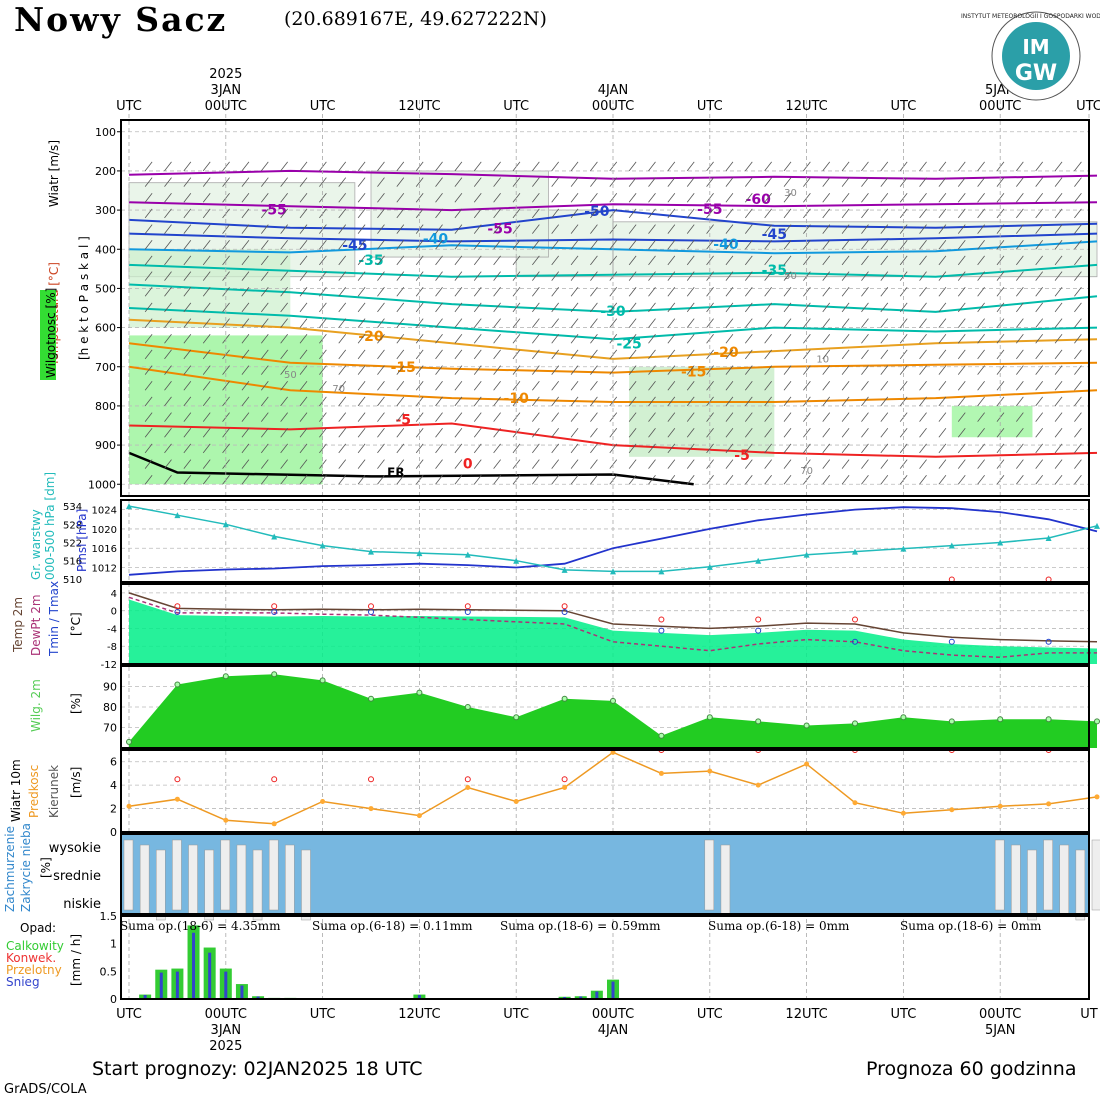  Describe the element at coordinates (105, 367) in the screenshot. I see `pressure-tick-label: 700` at that location.